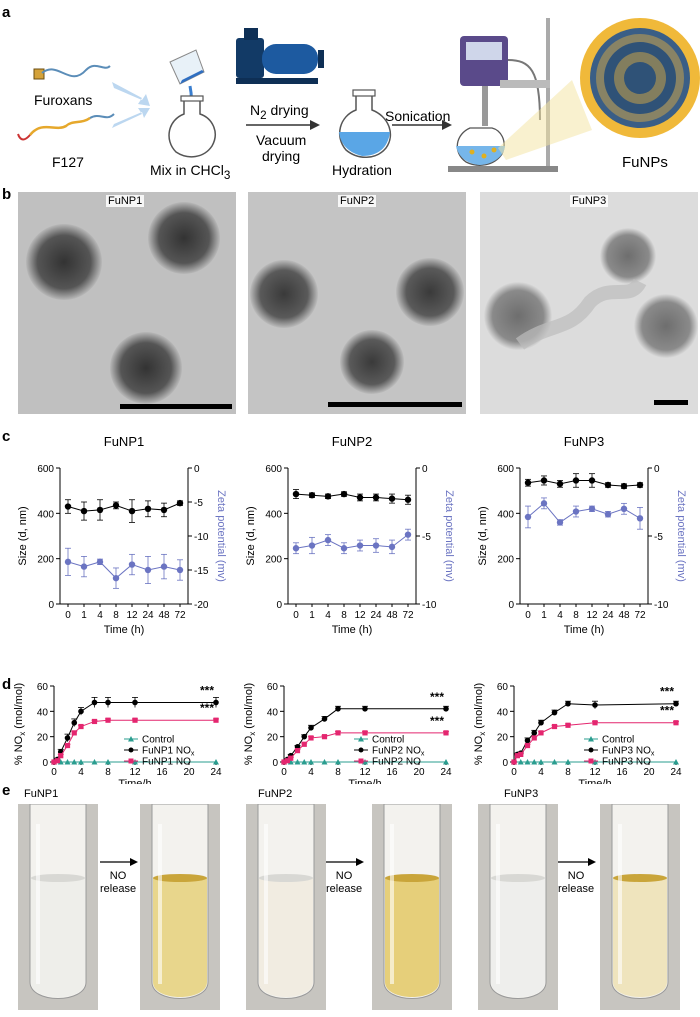  Describe the element at coordinates (576, 876) in the screenshot. I see `arrow-note-3-line1: NO` at that location.